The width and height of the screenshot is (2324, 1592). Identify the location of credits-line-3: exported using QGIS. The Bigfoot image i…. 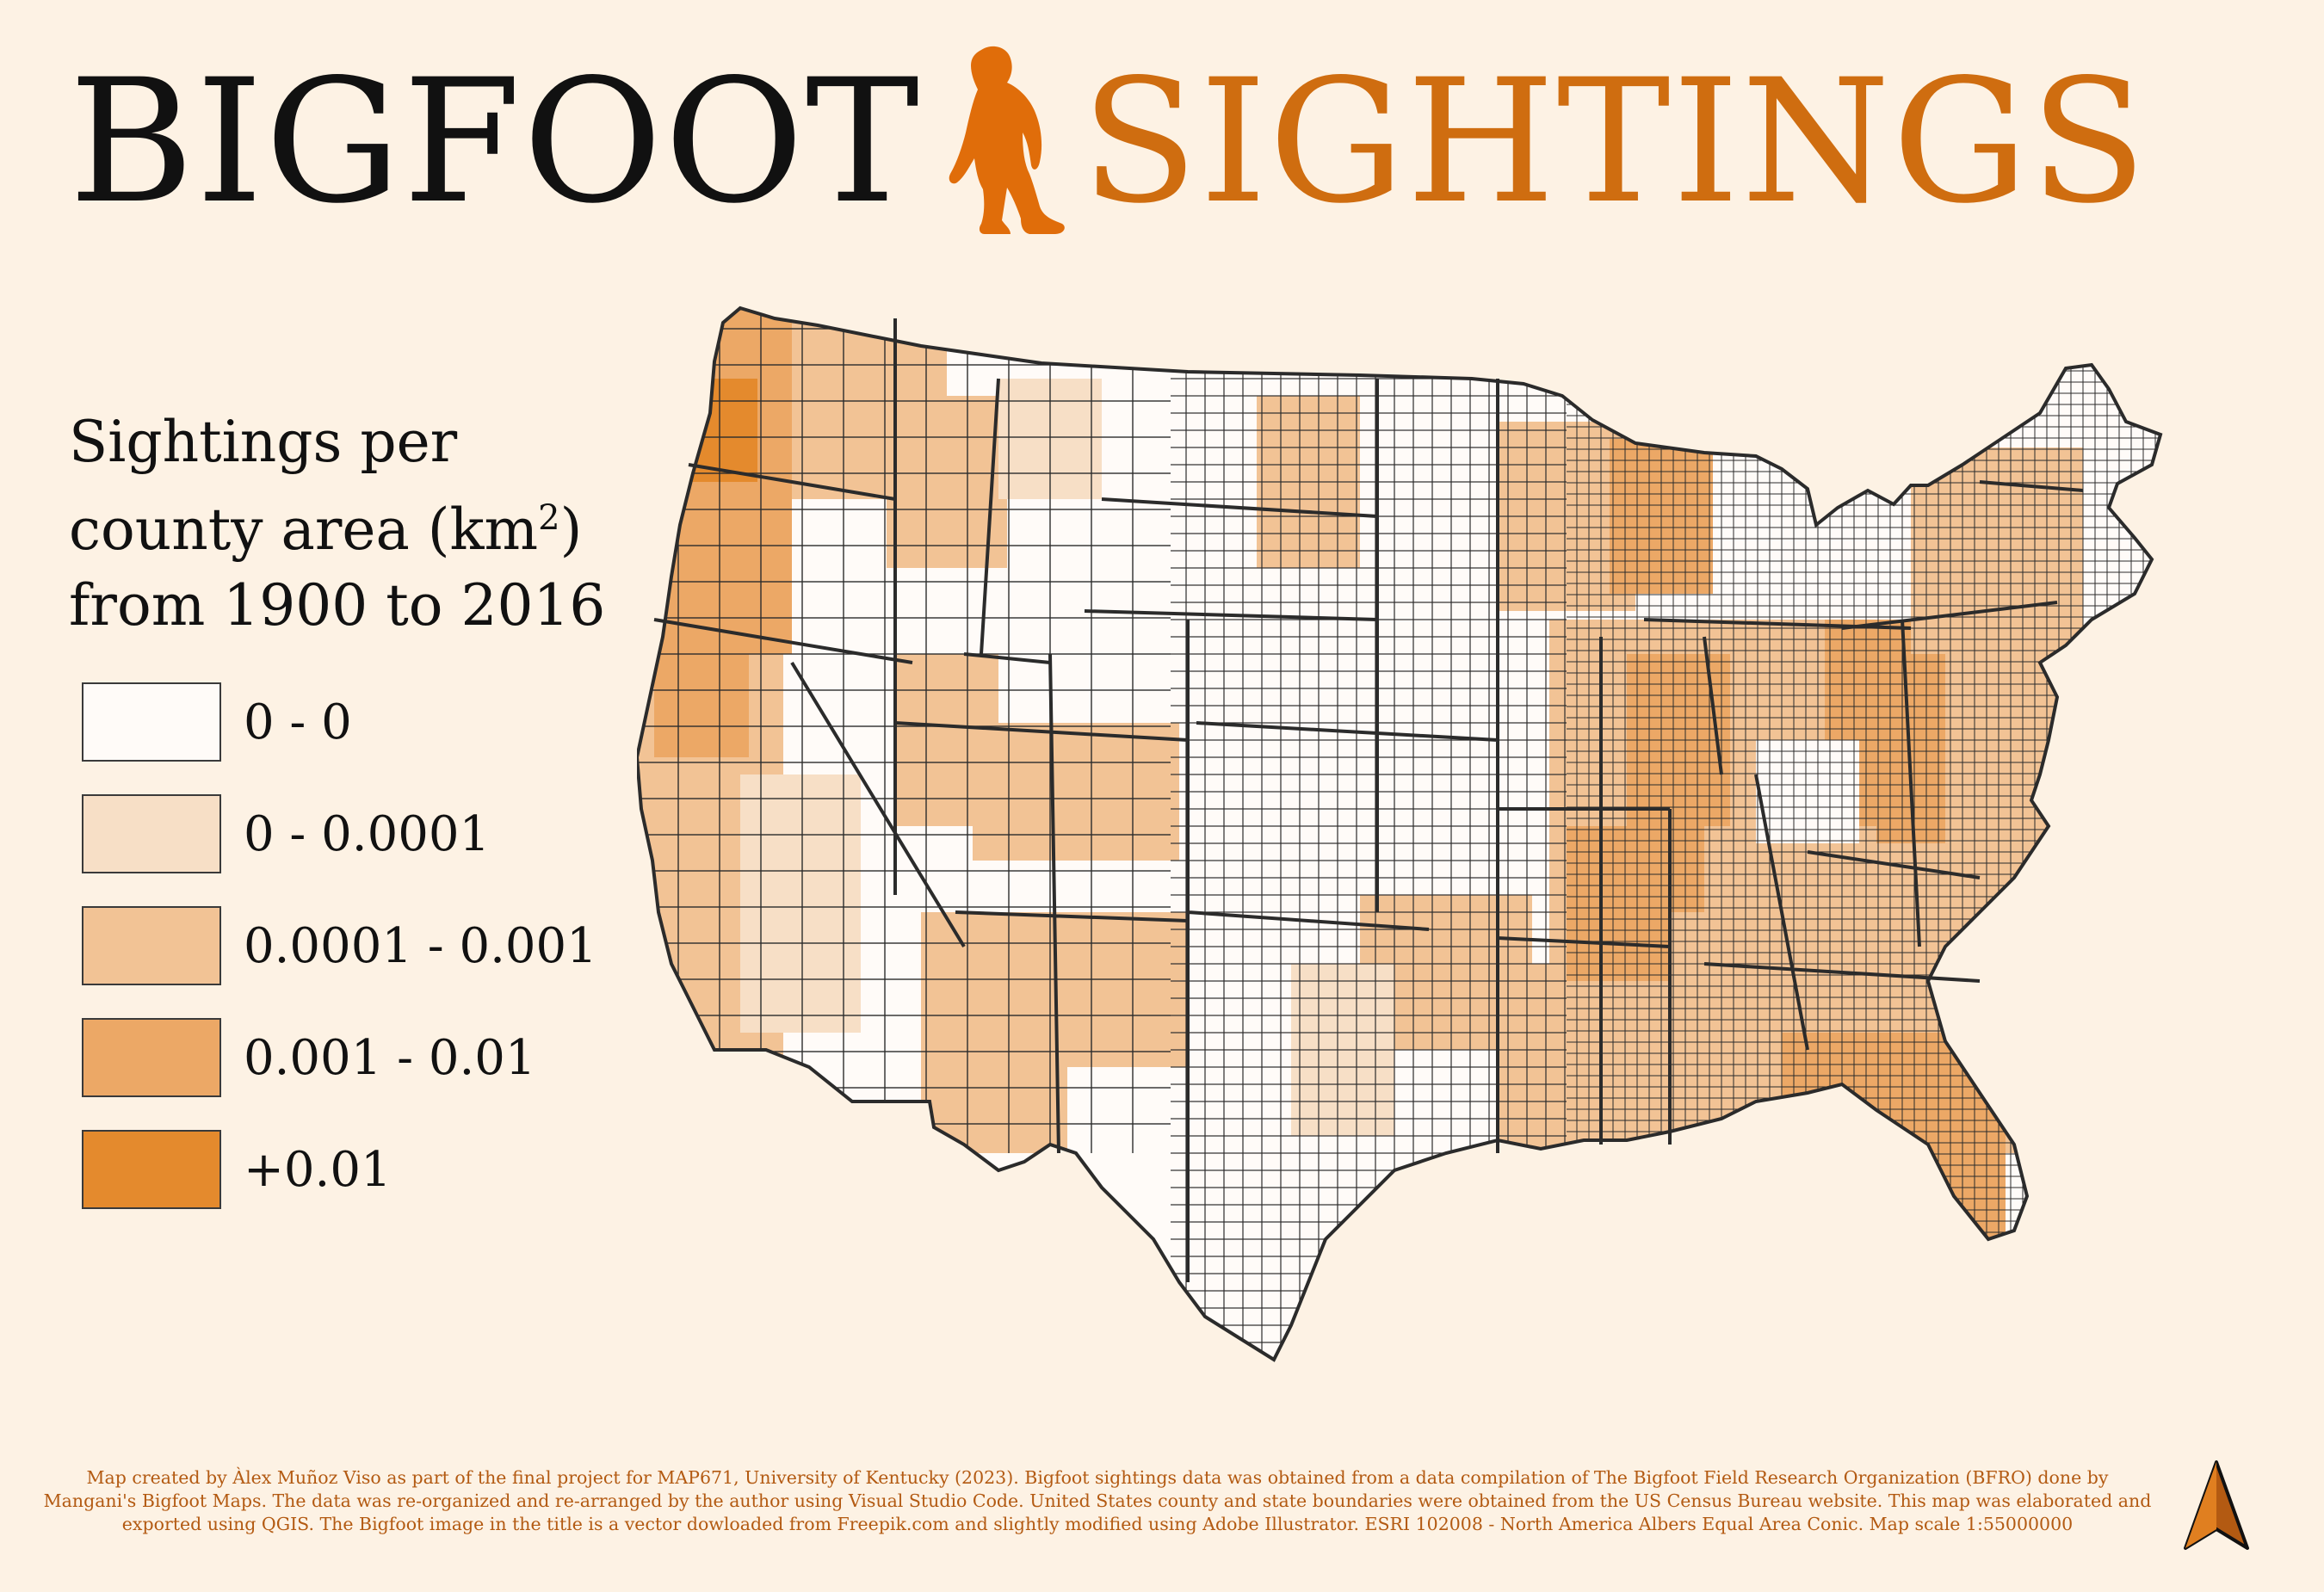
(1097, 1524).